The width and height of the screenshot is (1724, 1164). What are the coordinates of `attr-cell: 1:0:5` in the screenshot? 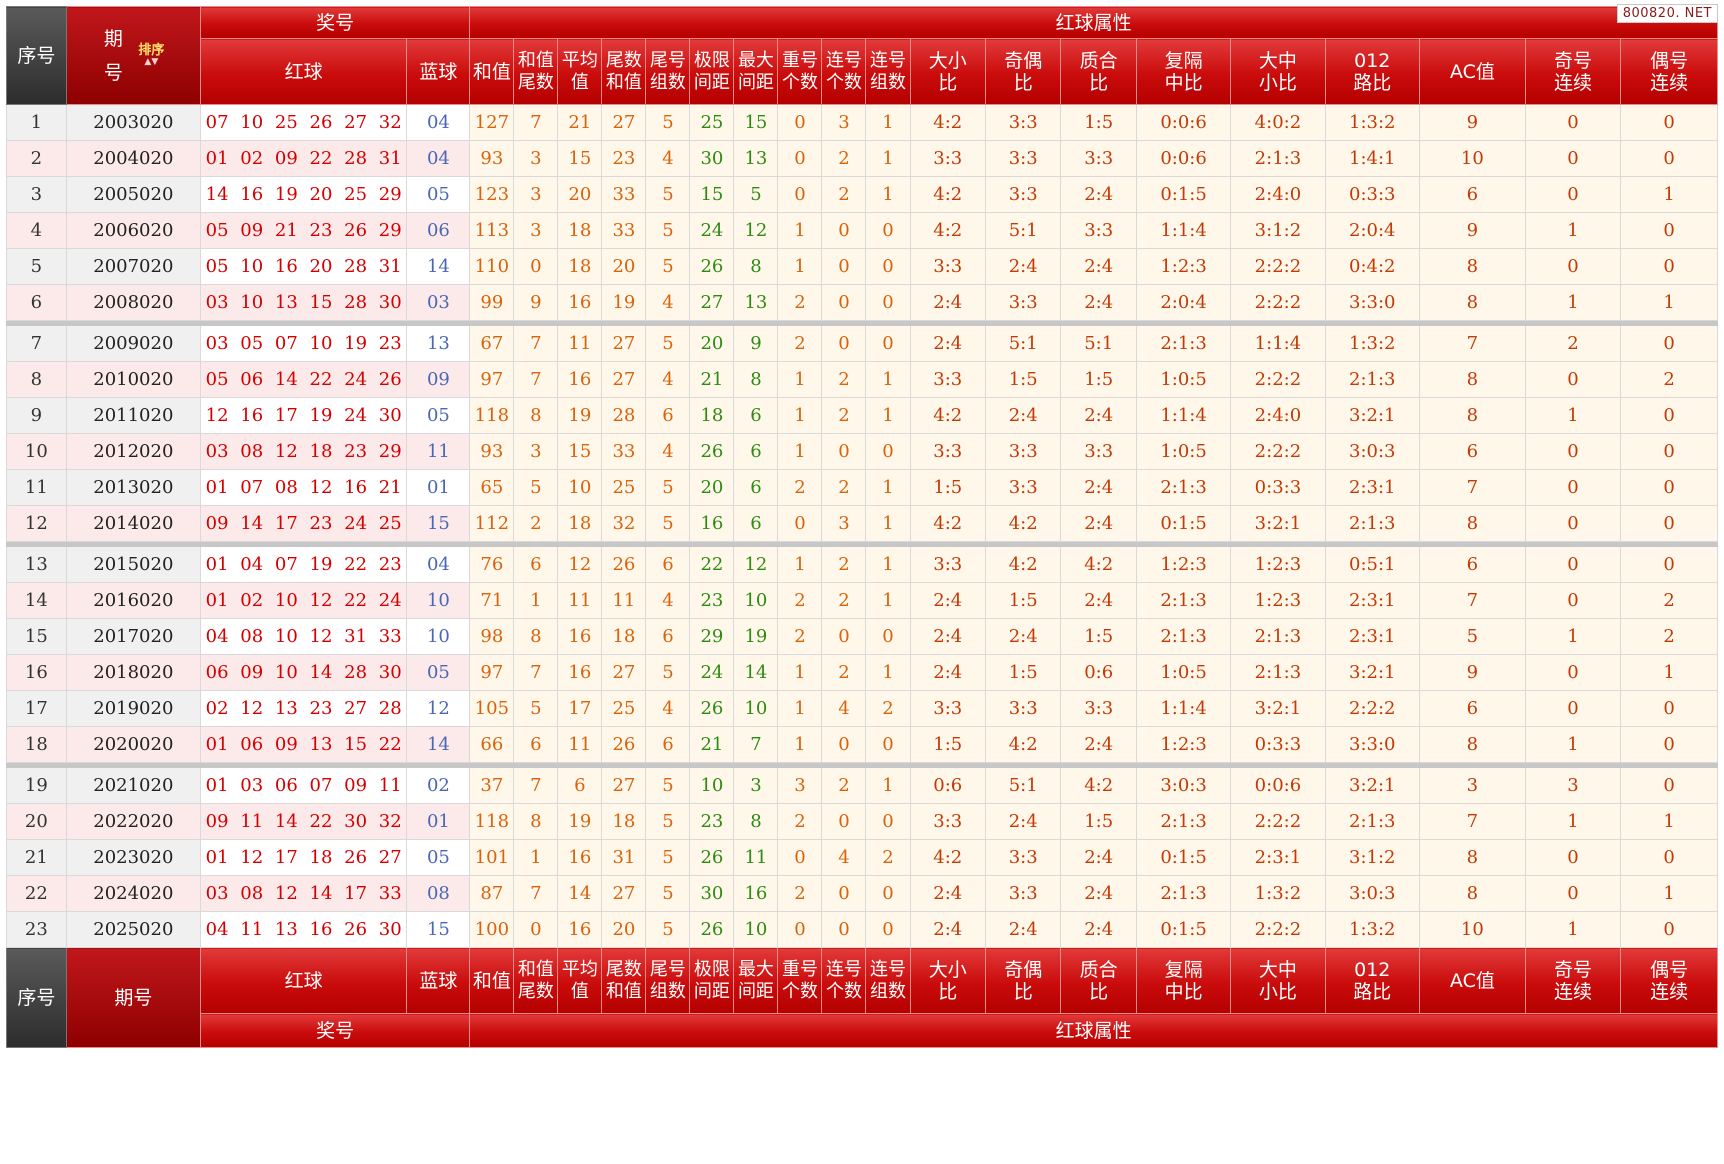 It's located at (1183, 451).